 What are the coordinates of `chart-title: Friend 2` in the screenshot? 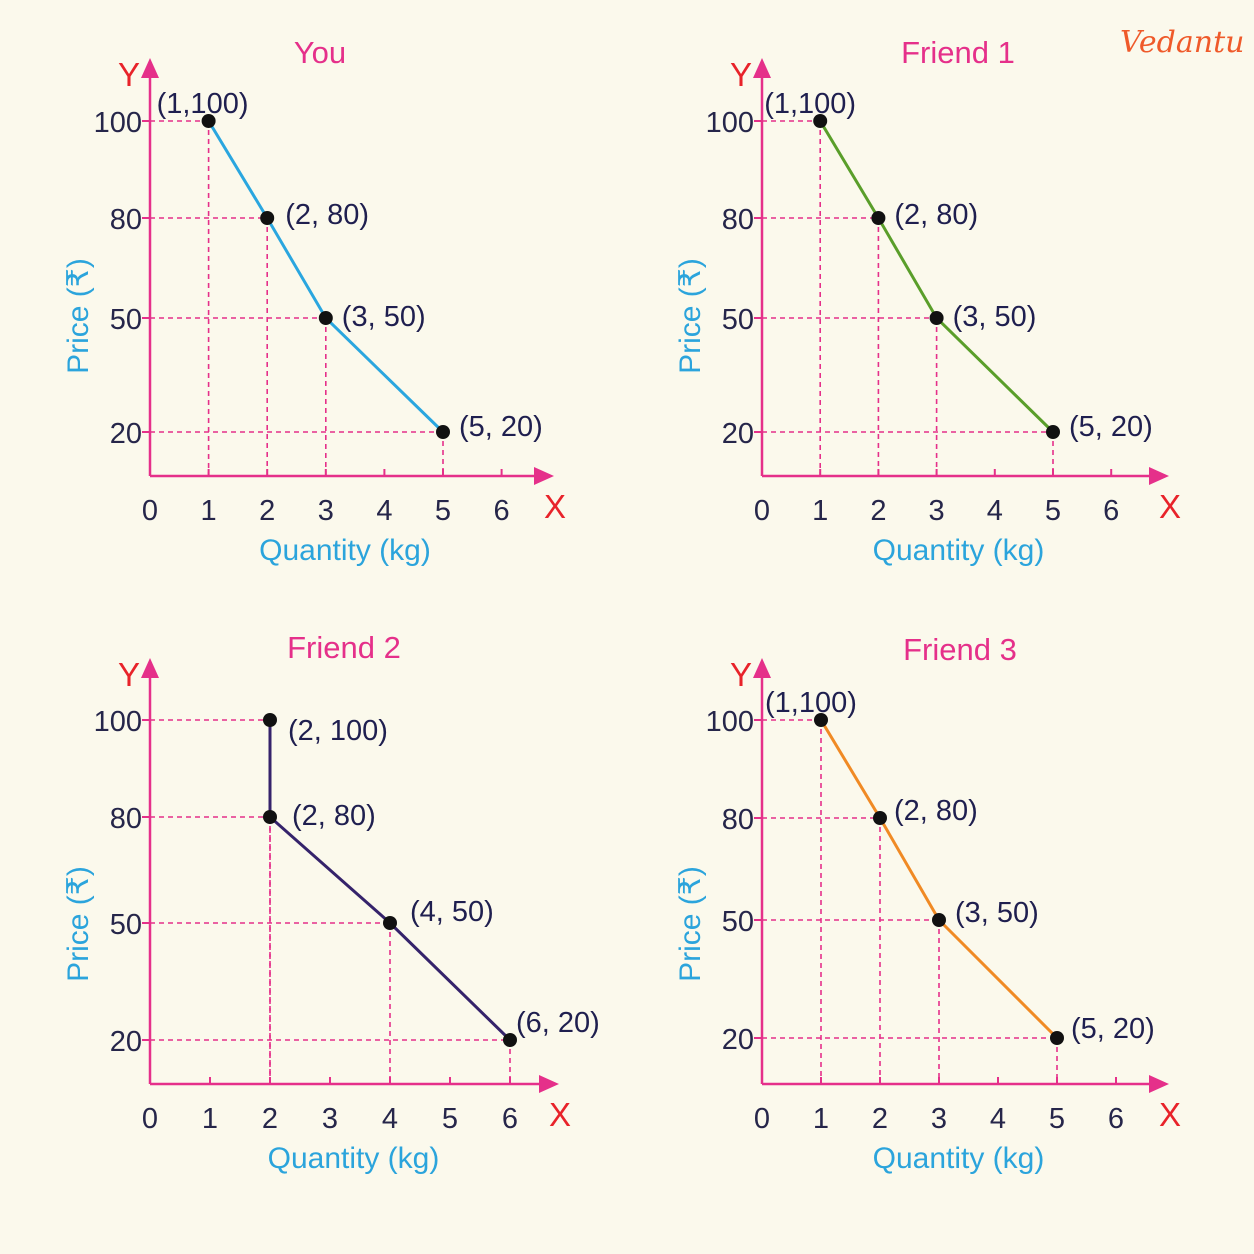 It's located at (344, 647).